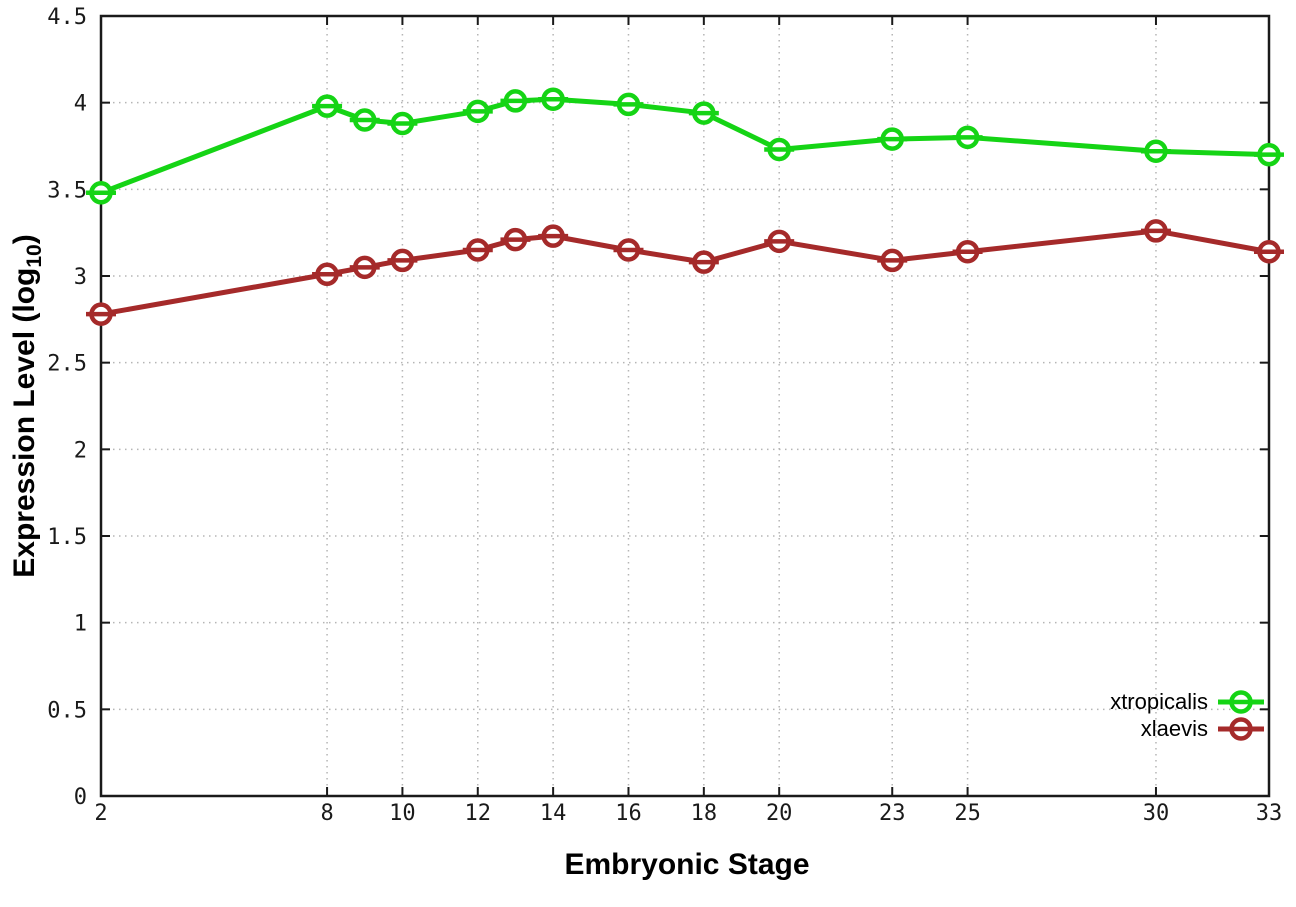  What do you see at coordinates (628, 813) in the screenshot?
I see `x-tick-label: 16` at bounding box center [628, 813].